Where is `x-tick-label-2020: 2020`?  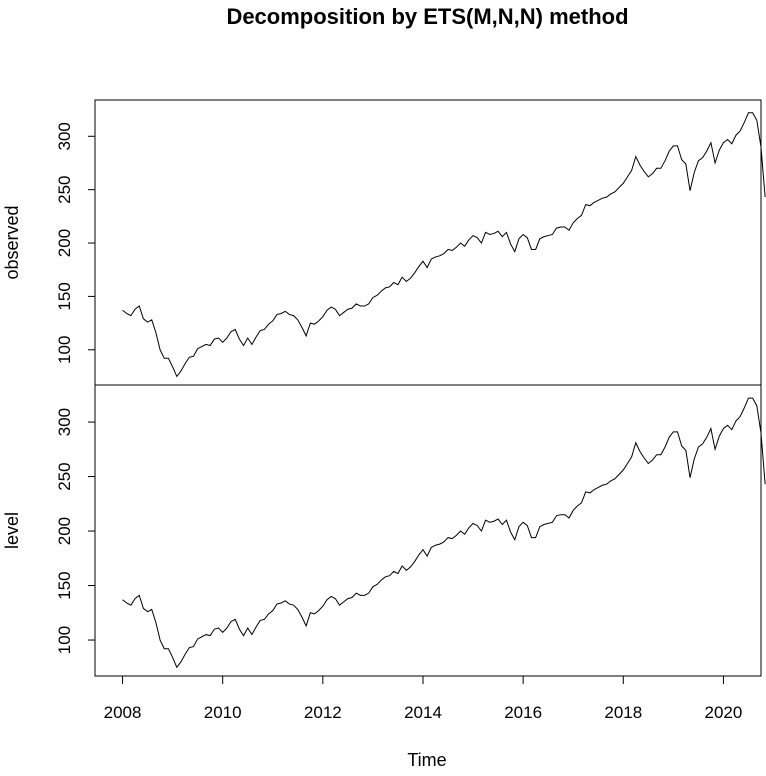 x-tick-label-2020: 2020 is located at coordinates (724, 712).